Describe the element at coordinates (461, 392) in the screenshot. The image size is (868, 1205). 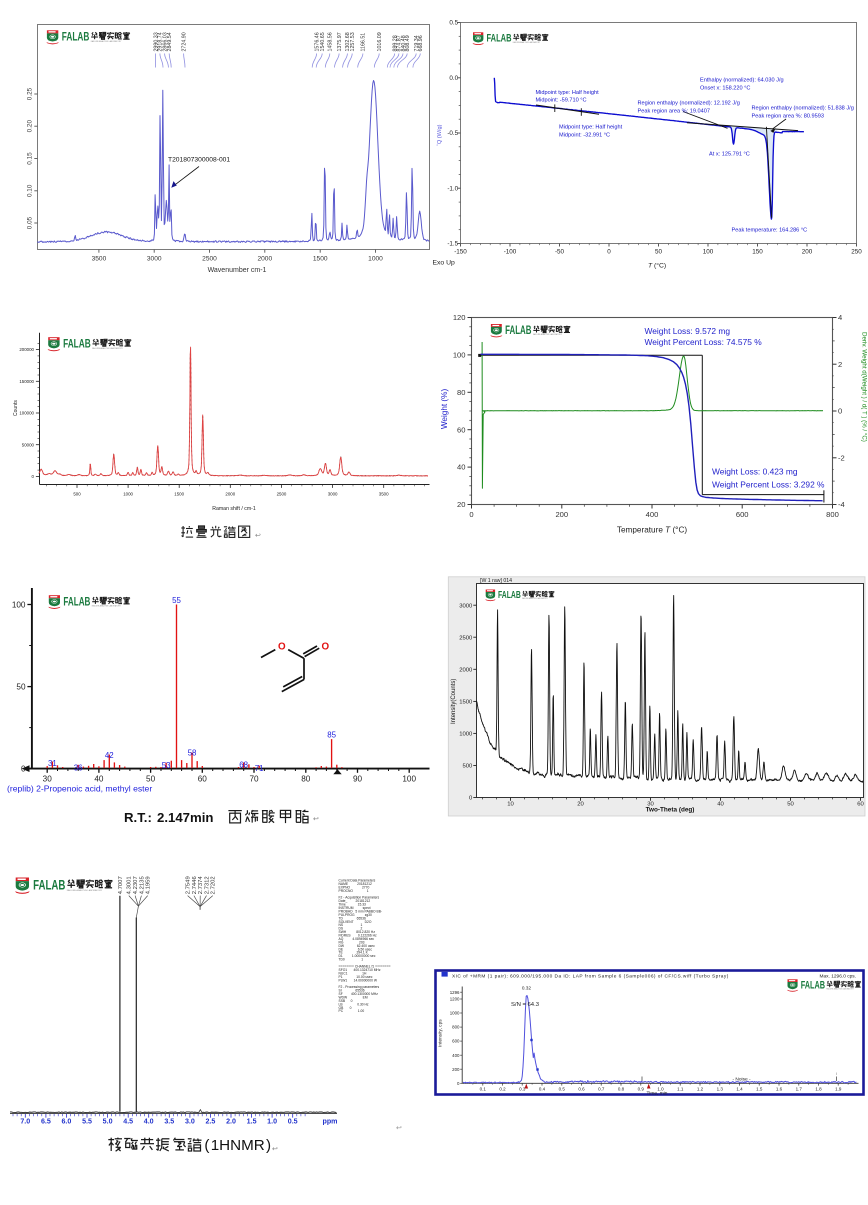
I see `svg-text: 80` at that location.